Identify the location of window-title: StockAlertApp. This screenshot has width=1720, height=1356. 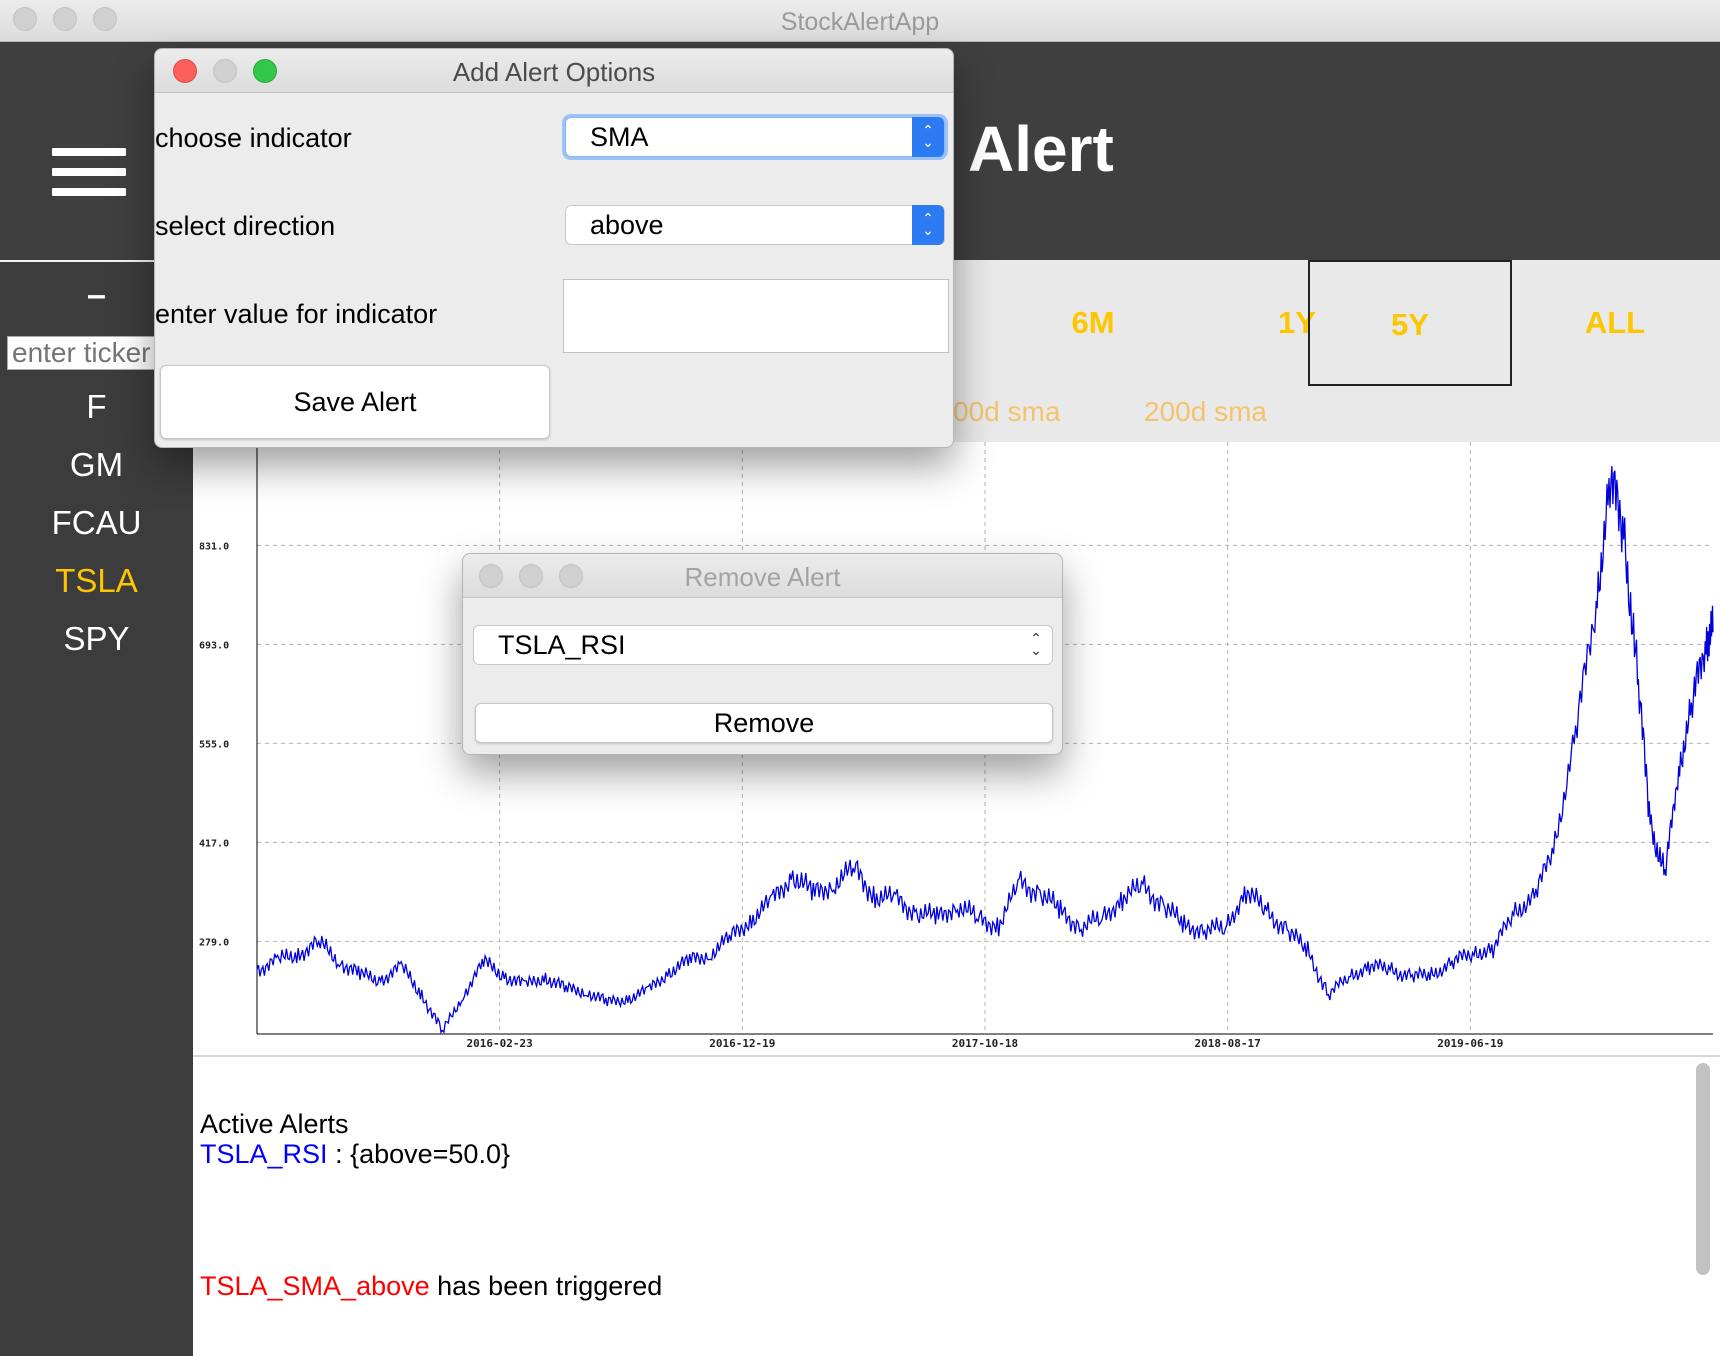
(860, 22).